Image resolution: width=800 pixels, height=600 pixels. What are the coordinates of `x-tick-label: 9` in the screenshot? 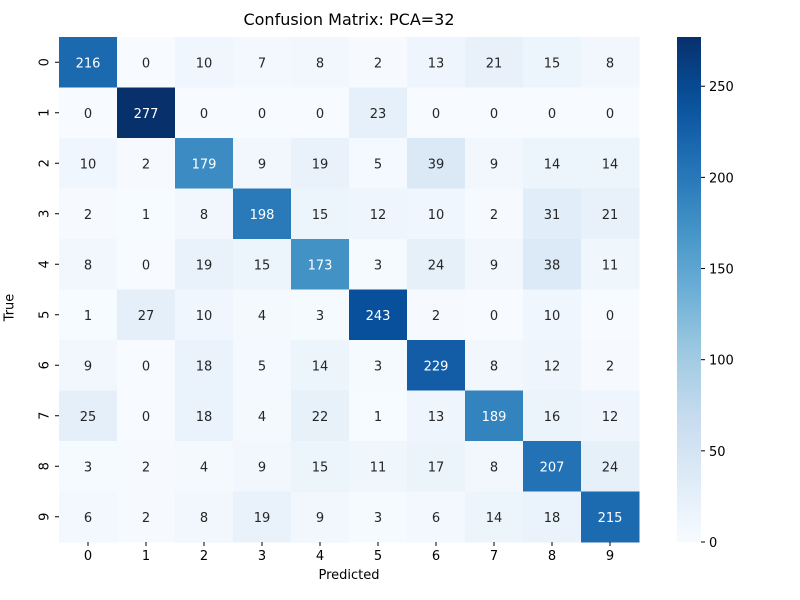 It's located at (610, 556).